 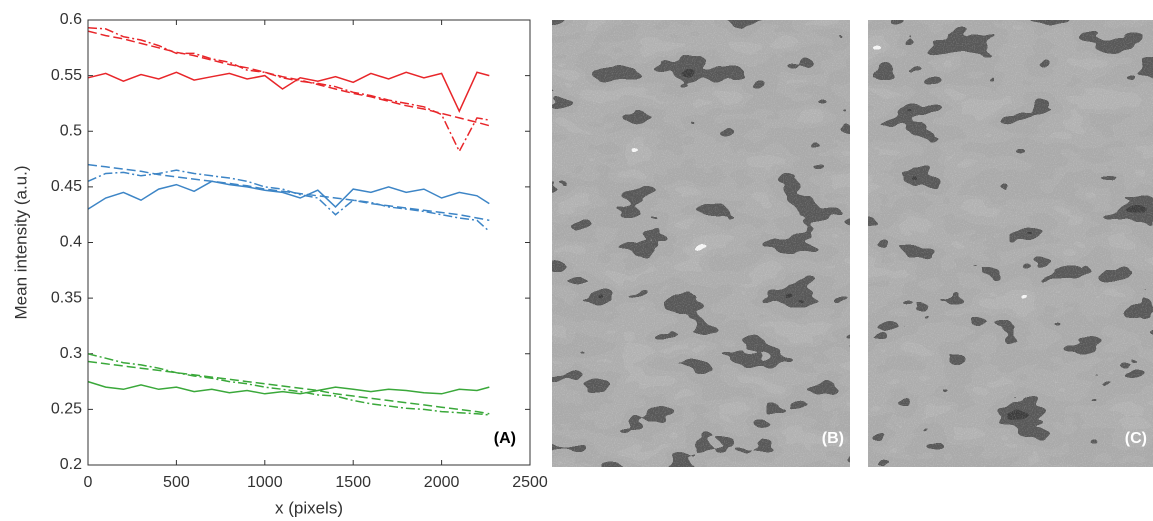 What do you see at coordinates (71, 353) in the screenshot?
I see `y-tick-label: 0.3` at bounding box center [71, 353].